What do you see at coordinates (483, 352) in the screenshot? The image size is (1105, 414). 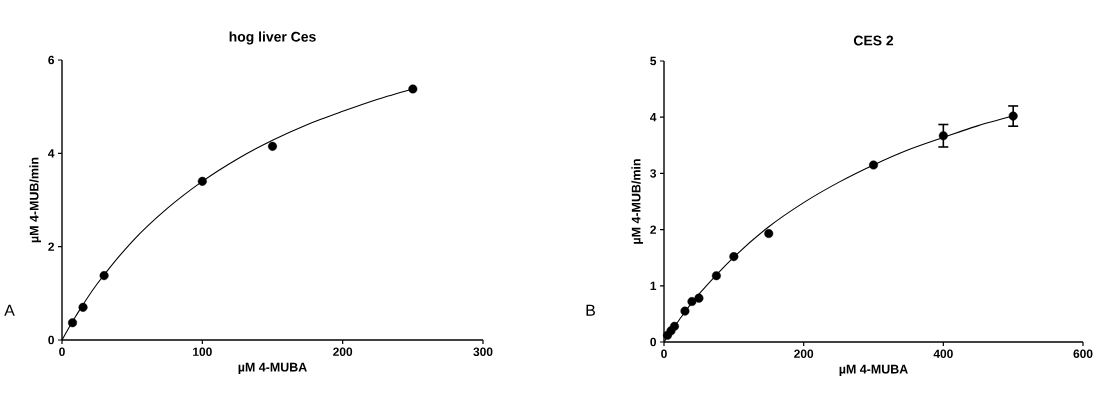 I see `x-tick-label: 300` at bounding box center [483, 352].